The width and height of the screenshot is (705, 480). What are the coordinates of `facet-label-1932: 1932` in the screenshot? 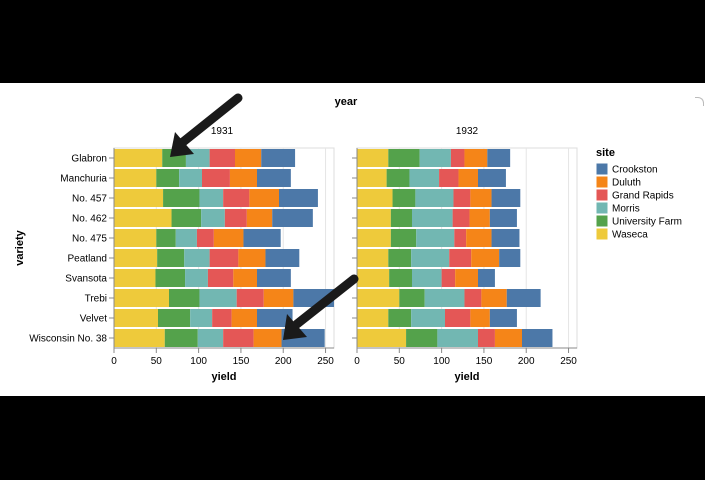 It's located at (467, 131).